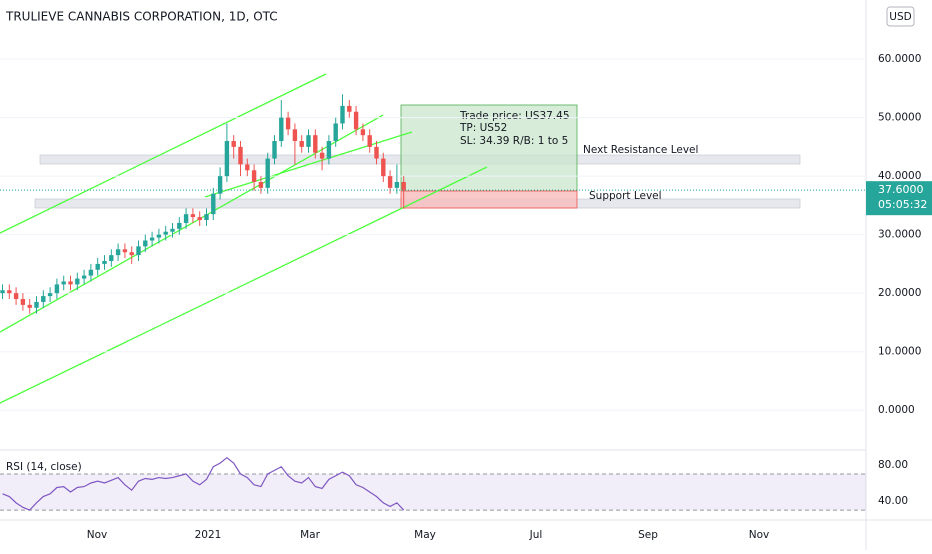 This screenshot has height=554, width=932. What do you see at coordinates (893, 465) in the screenshot?
I see `rsi-tick-label: 80.00` at bounding box center [893, 465].